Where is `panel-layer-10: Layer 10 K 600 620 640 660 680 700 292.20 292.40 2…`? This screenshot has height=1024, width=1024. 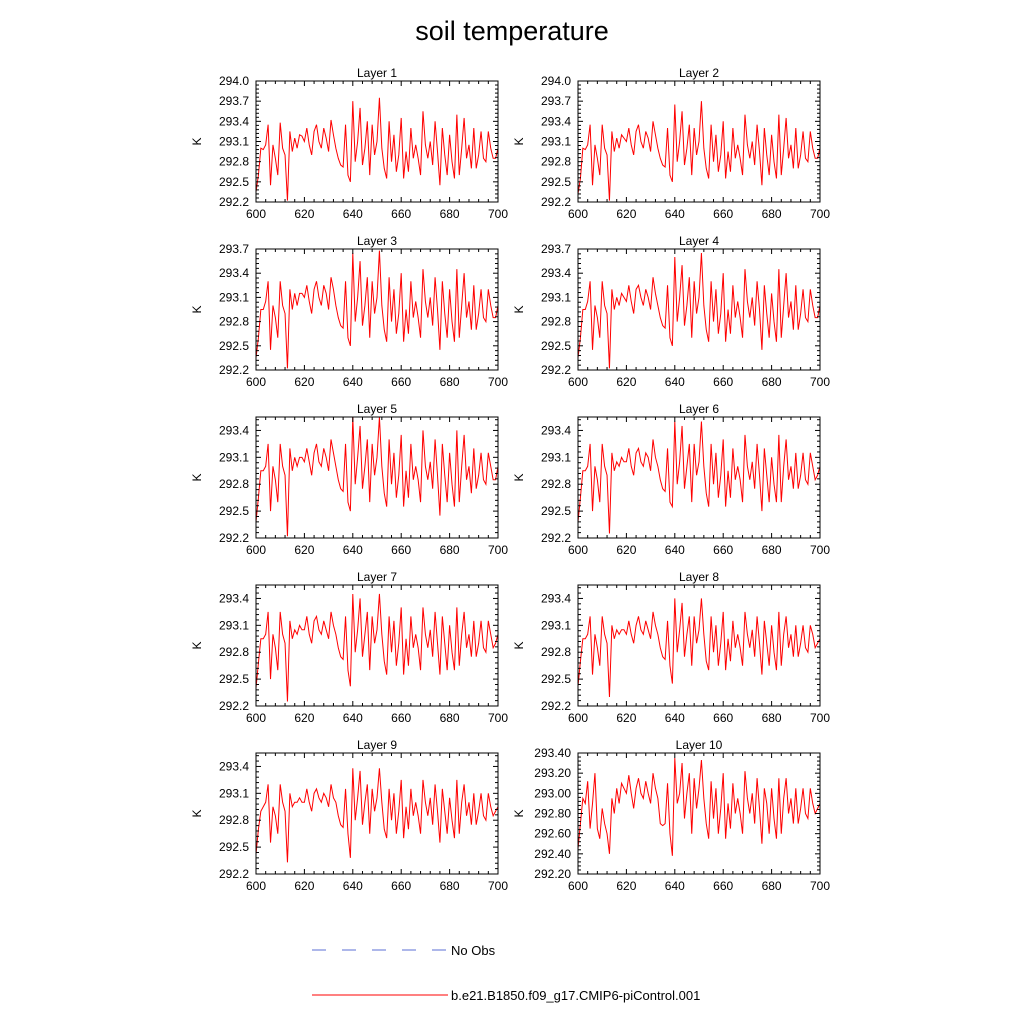
panel-layer-10: Layer 10 K 600 620 640 660 680 700 292.20 292.40 2… is located at coordinates (671, 815).